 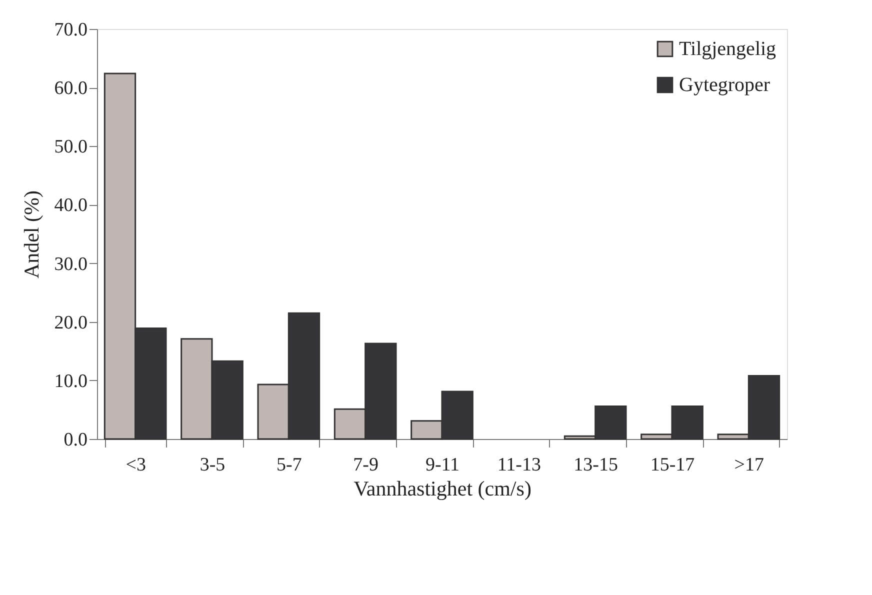 What do you see at coordinates (31, 234) in the screenshot?
I see `y-axis-title: Andel (%)` at bounding box center [31, 234].